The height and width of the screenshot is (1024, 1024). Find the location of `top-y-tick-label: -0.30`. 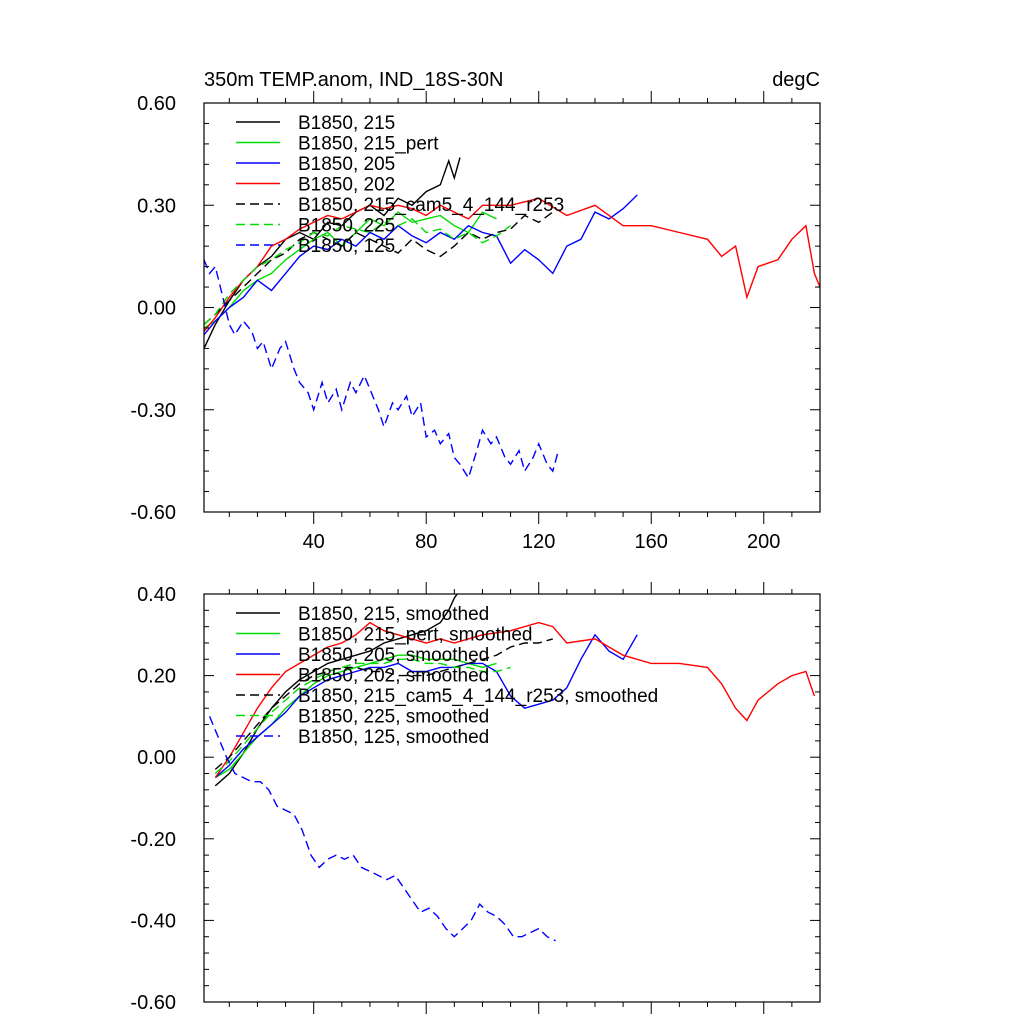

top-y-tick-label: -0.30 is located at coordinates (153, 411).